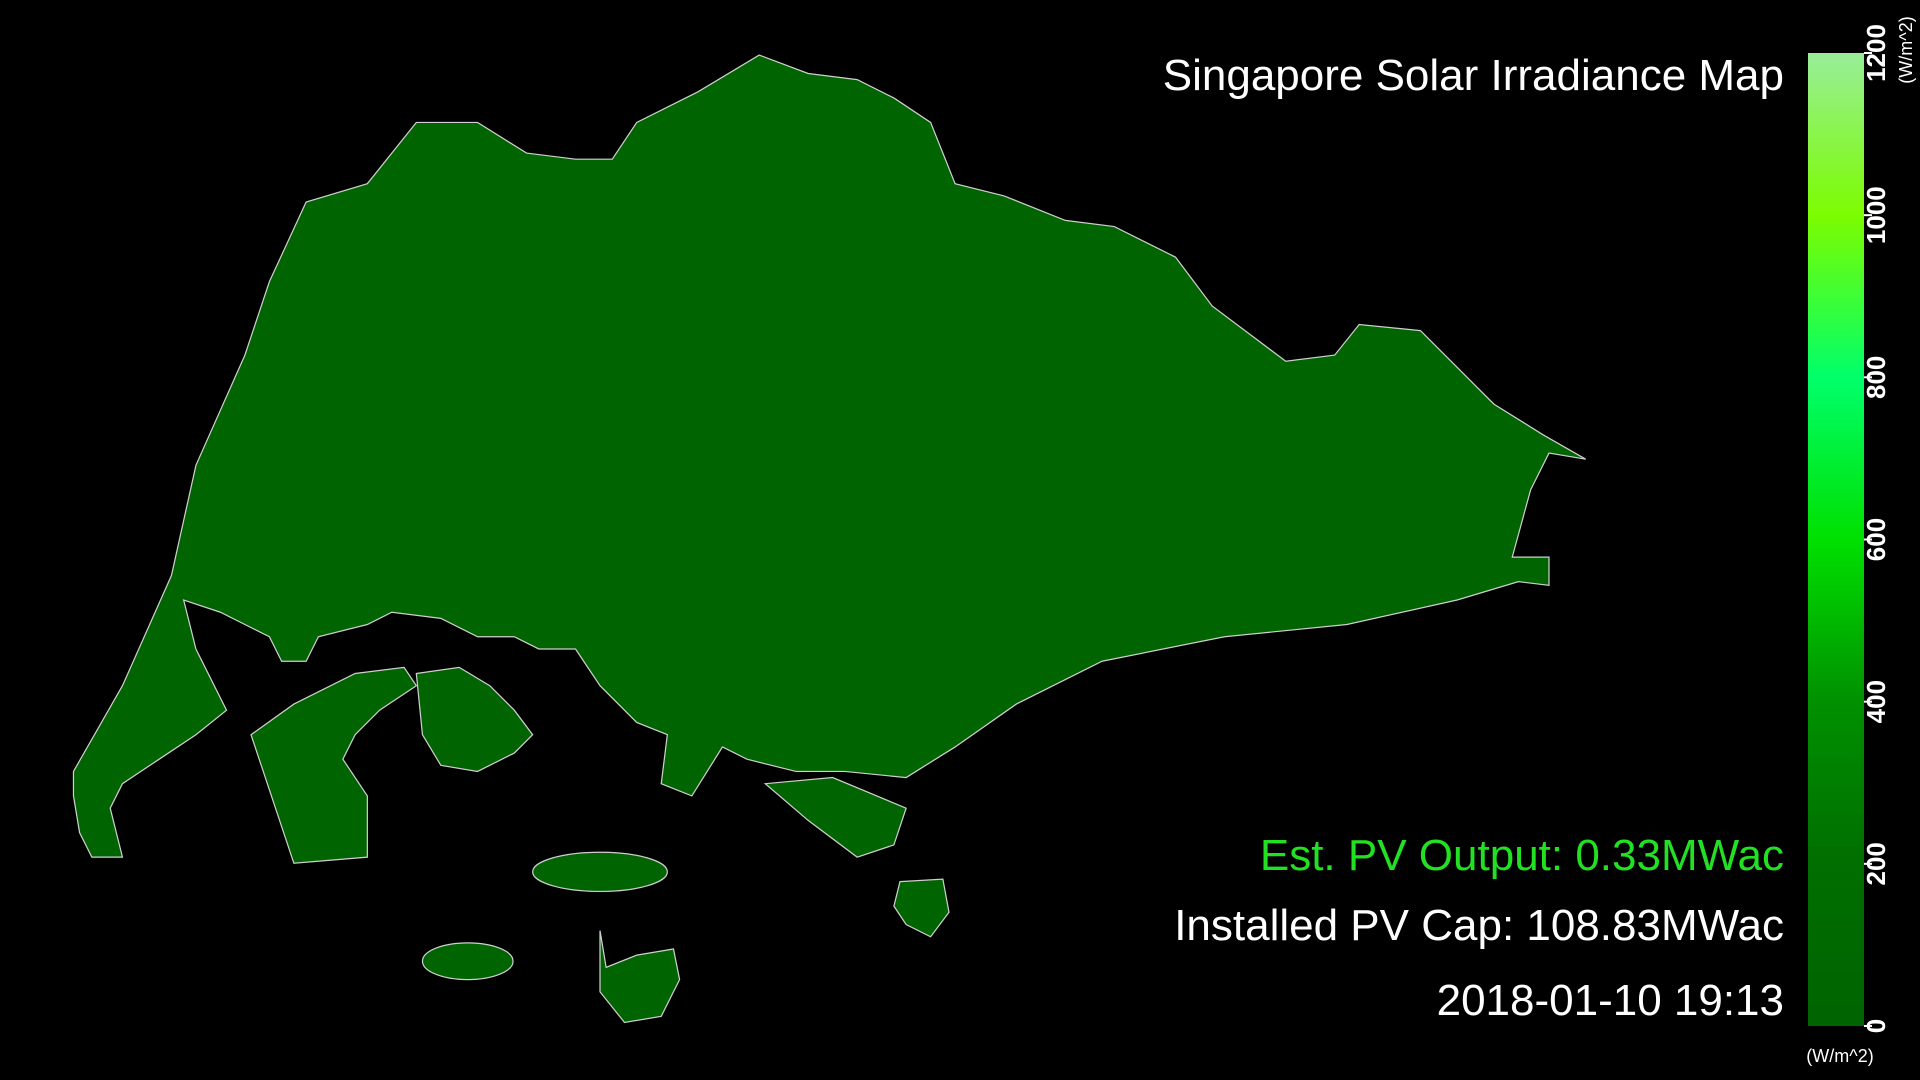 The image size is (1920, 1080). I want to click on colorbar-tick-label: 0, so click(1876, 1026).